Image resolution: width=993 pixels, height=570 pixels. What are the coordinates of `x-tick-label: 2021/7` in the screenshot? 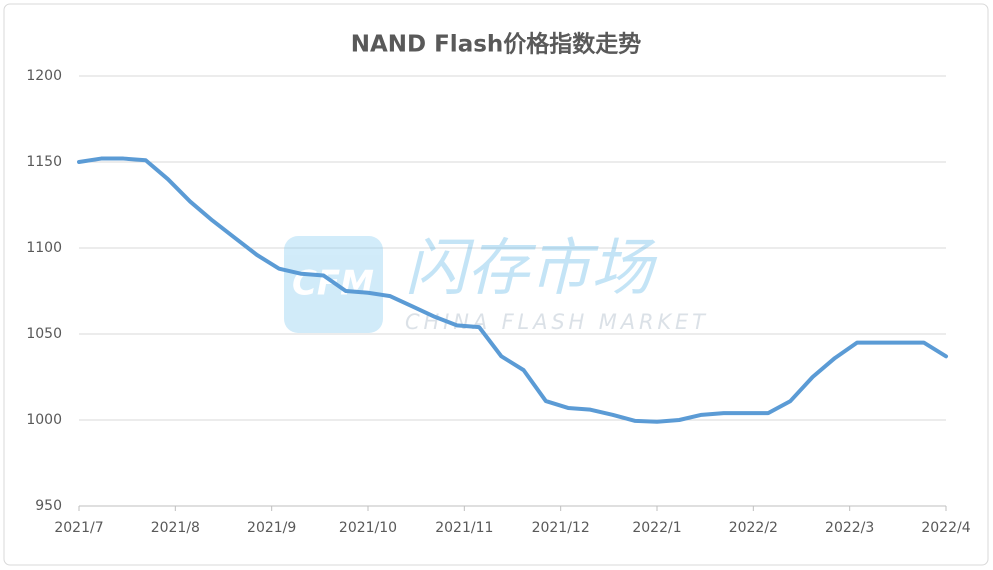 It's located at (78, 528).